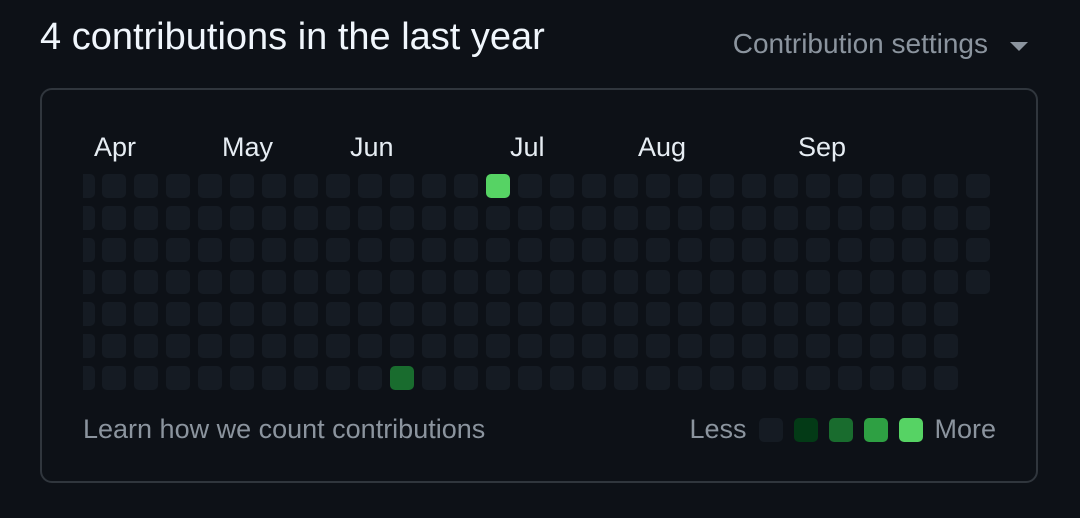  Describe the element at coordinates (880, 44) in the screenshot. I see `contribution-settings-button: Contribution settings` at that location.